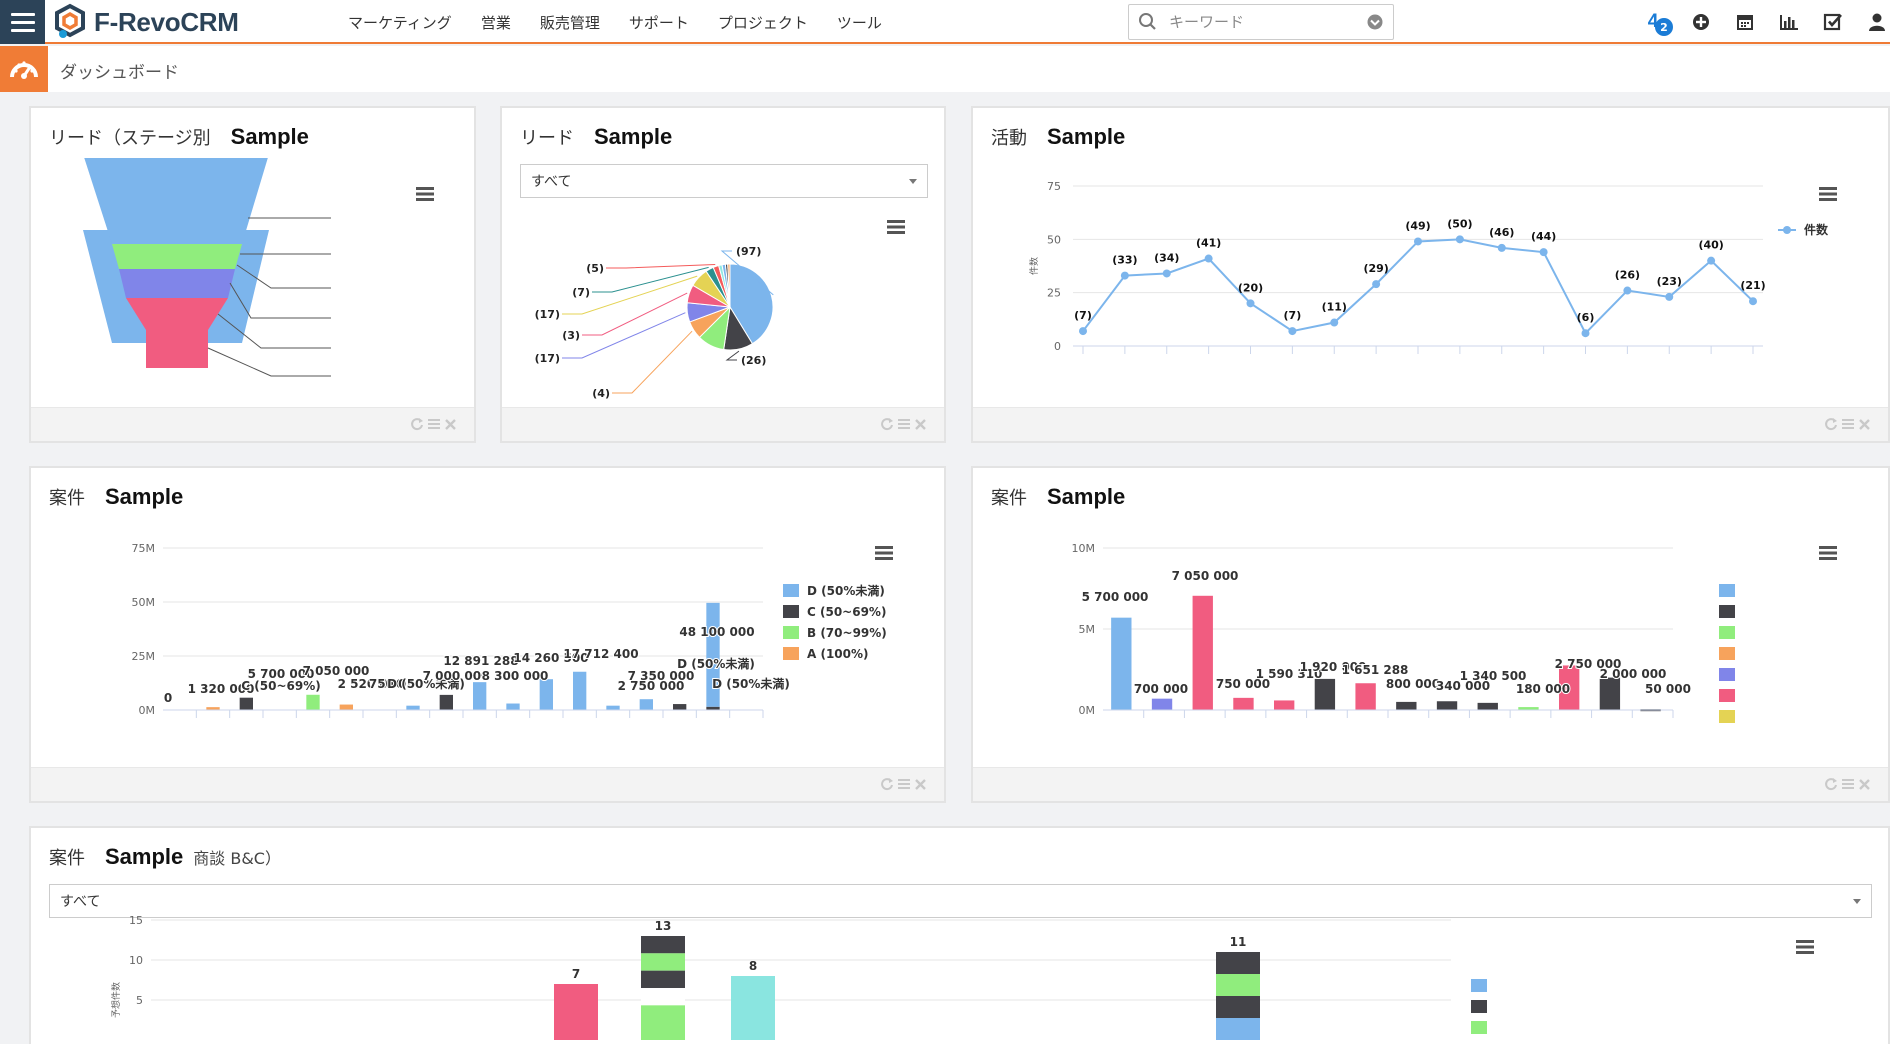  I want to click on data-label: 2 520 000, so click(371, 684).